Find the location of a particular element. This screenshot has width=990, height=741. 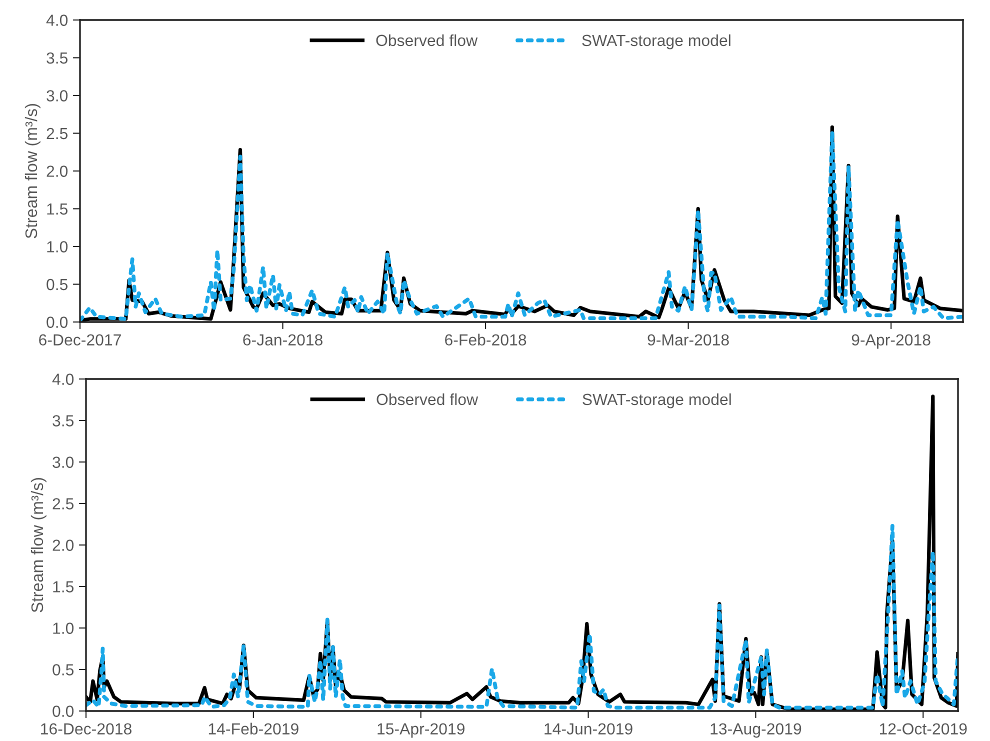

x-tick-label: 6-Feb-2018 is located at coordinates (485, 340).